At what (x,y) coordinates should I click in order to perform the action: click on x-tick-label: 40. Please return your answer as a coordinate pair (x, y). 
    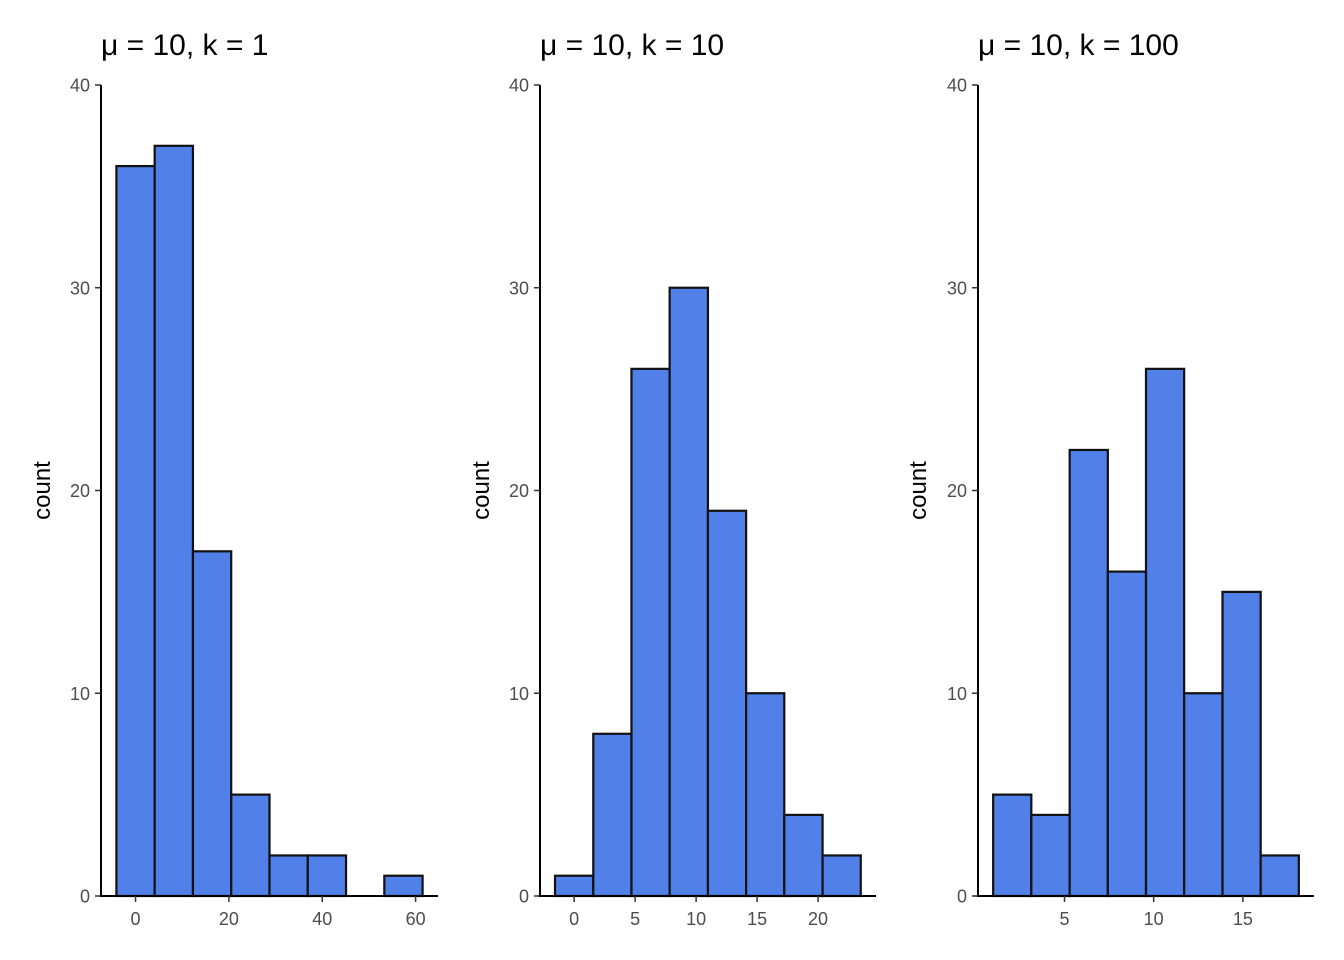
    Looking at the image, I should click on (322, 919).